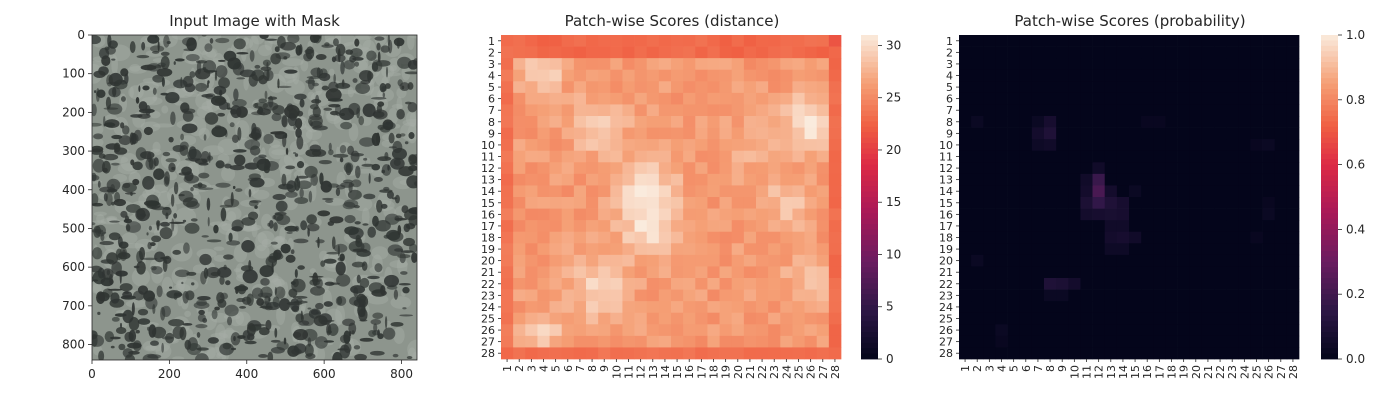 The height and width of the screenshot is (400, 1400). What do you see at coordinates (488, 168) in the screenshot?
I see `y-tick-label: 12` at bounding box center [488, 168].